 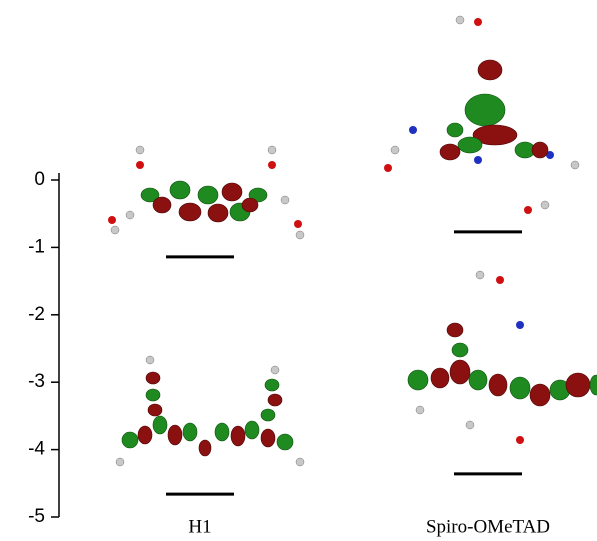 What do you see at coordinates (199, 526) in the screenshot?
I see `category-label: H1` at bounding box center [199, 526].